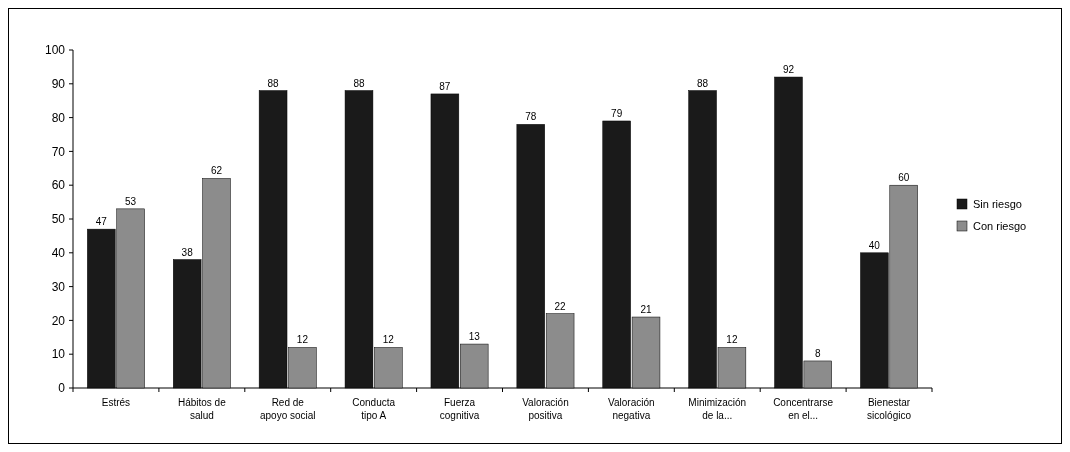  Describe the element at coordinates (58, 320) in the screenshot. I see `y-tick-label: 20` at that location.